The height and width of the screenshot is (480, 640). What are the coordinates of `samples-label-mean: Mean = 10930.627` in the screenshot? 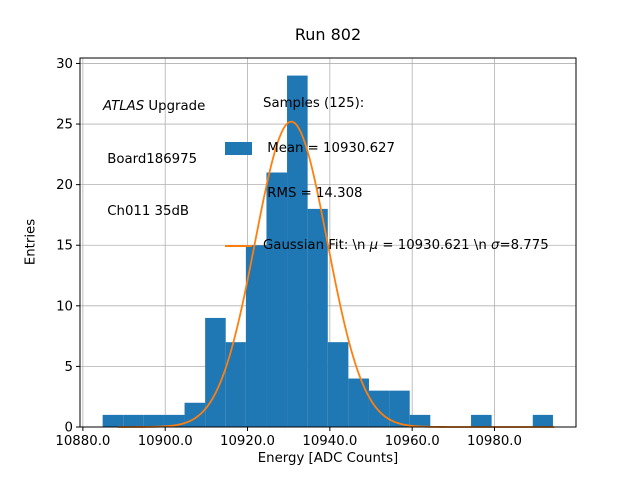 It's located at (329, 148).